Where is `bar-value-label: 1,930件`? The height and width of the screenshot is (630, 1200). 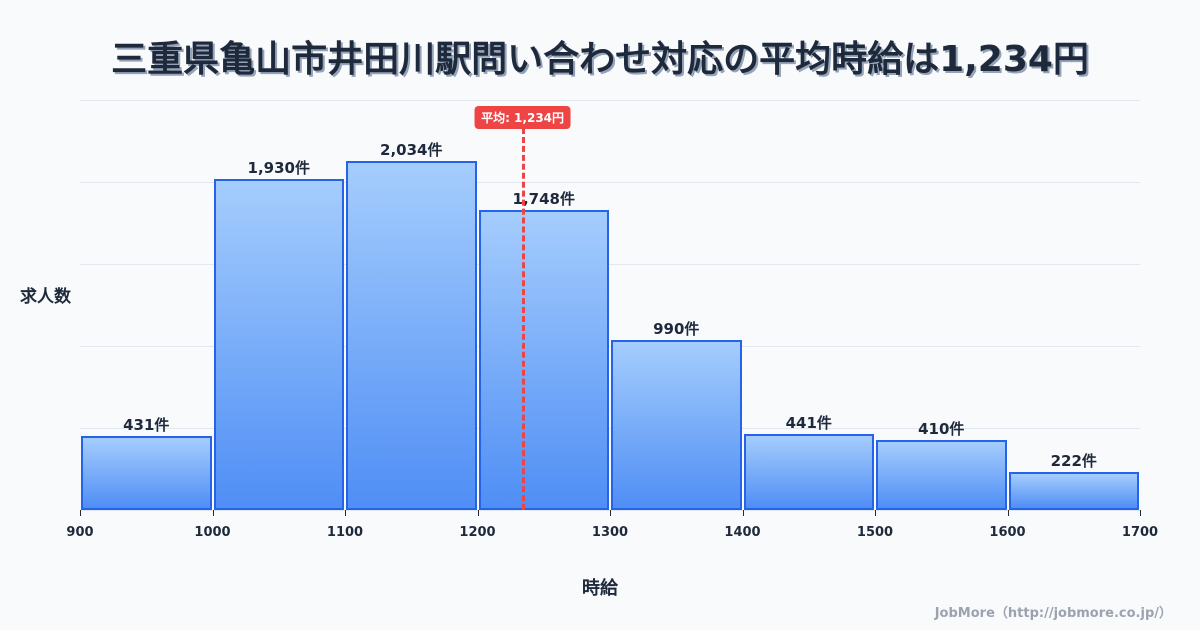
bar-value-label: 1,930件 is located at coordinates (278, 167).